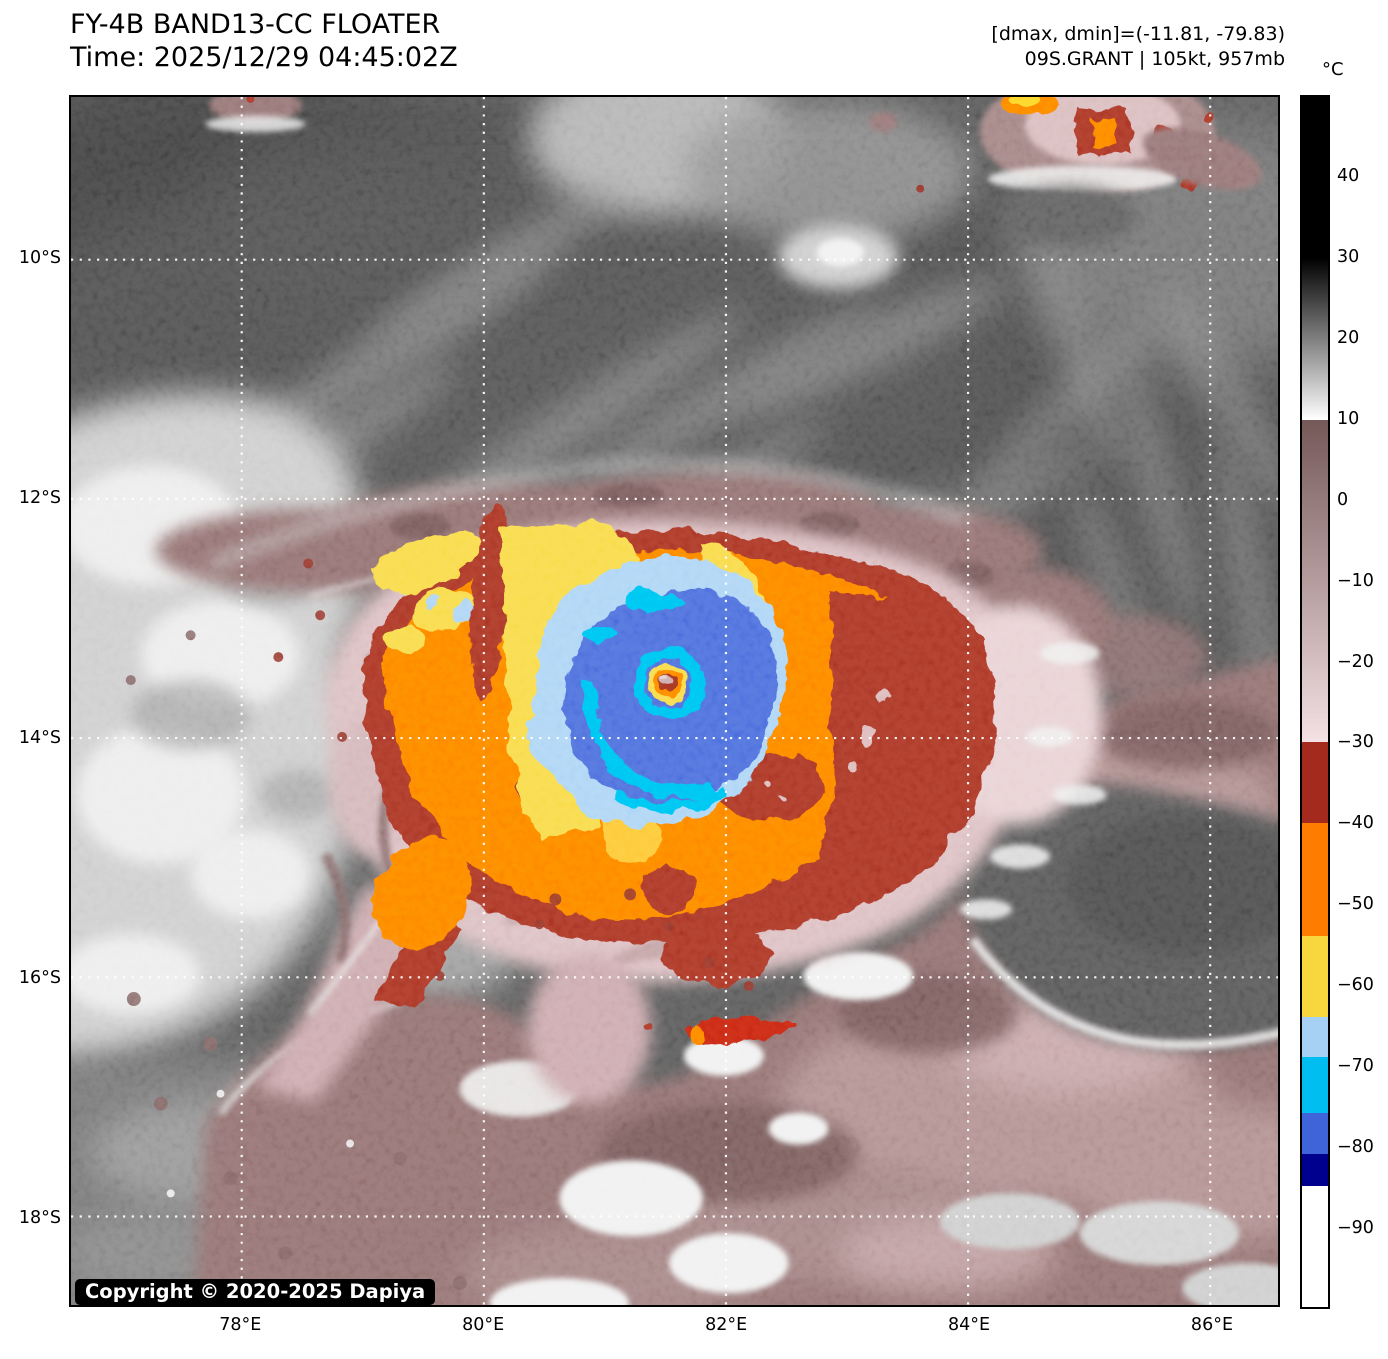 The image size is (1388, 1359). What do you see at coordinates (1355, 661) in the screenshot?
I see `colorbar-tick--20: −20` at bounding box center [1355, 661].